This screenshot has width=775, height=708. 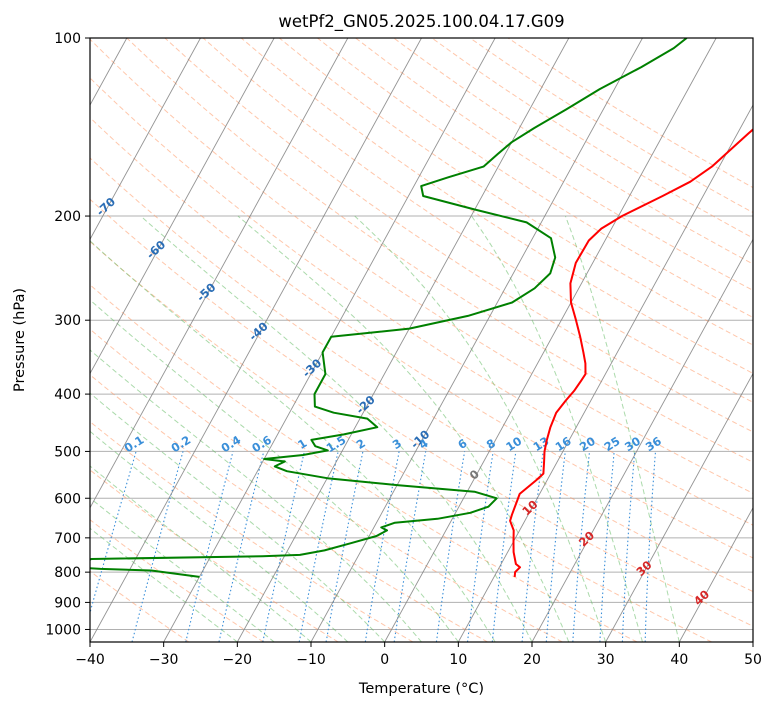 What do you see at coordinates (63, 630) in the screenshot?
I see `y-tick-label: 1000` at bounding box center [63, 630].